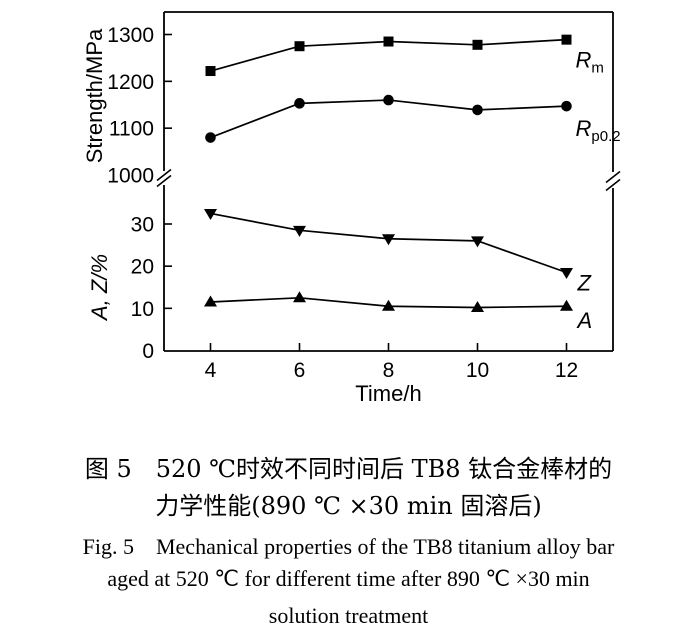  Describe the element at coordinates (99, 288) in the screenshot. I see `y-axis-title-percent: A, Z/%` at that location.